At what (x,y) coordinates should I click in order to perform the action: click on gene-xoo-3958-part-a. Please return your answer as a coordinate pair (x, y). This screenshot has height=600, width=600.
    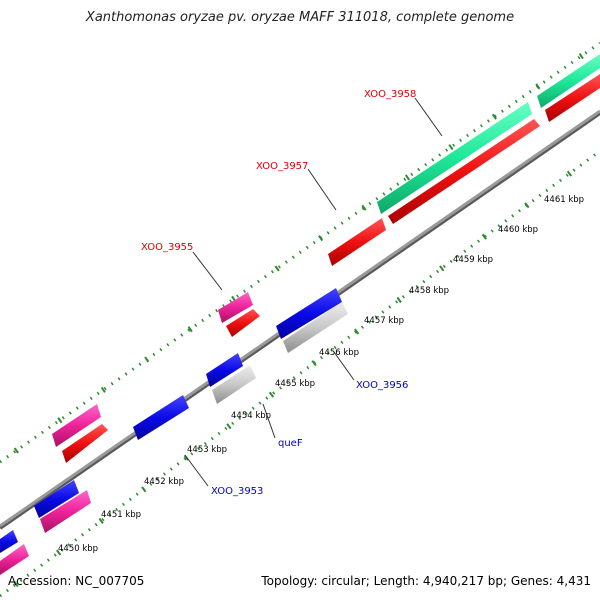
    Looking at the image, I should click on (454, 158).